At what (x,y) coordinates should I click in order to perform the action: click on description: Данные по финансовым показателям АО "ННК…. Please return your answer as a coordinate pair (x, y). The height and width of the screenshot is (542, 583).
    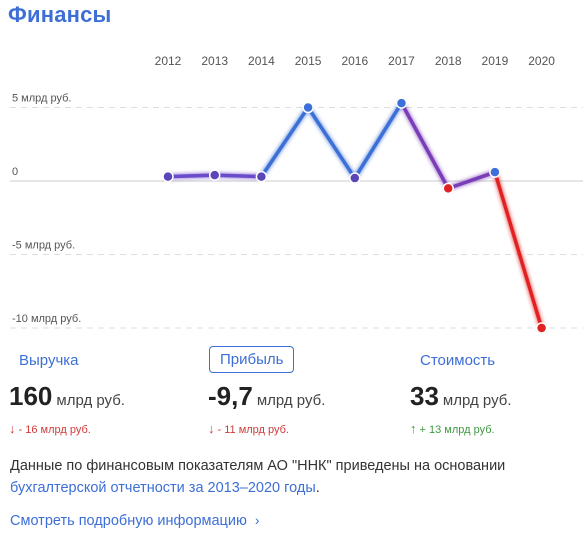
    Looking at the image, I should click on (290, 477).